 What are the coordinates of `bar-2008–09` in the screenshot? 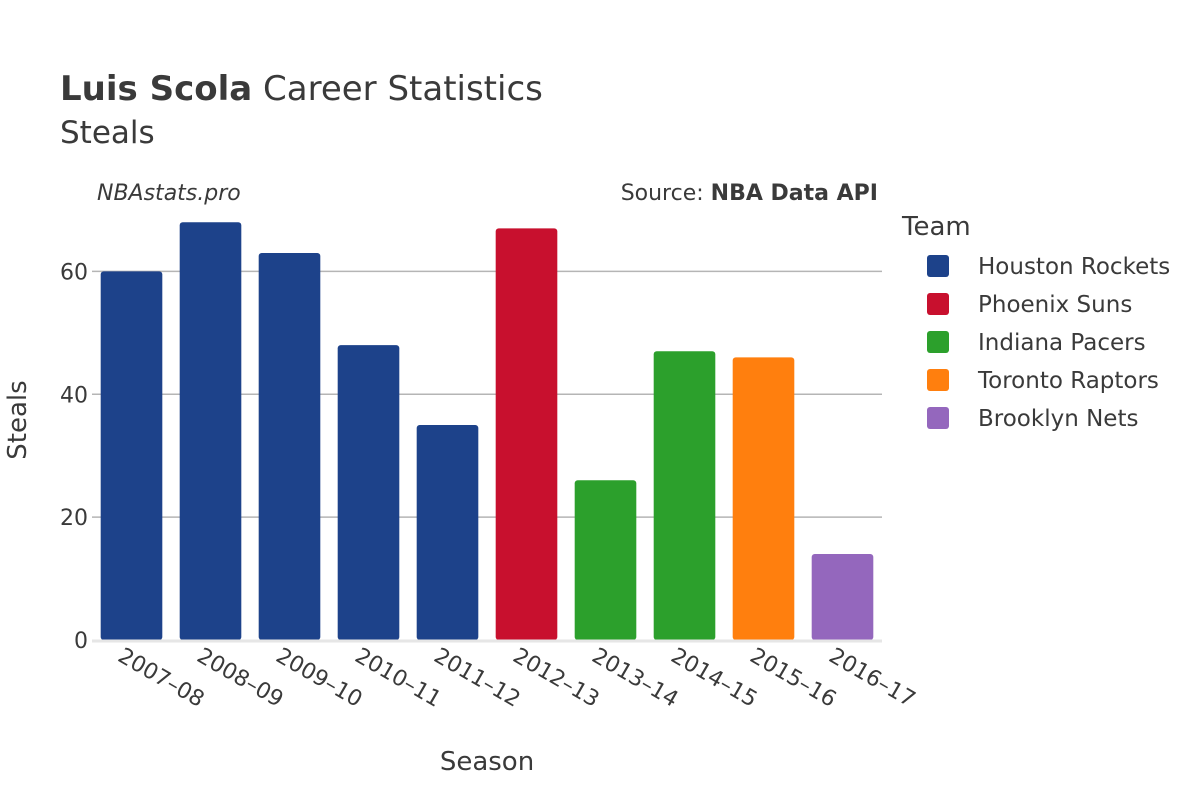 It's located at (210, 431).